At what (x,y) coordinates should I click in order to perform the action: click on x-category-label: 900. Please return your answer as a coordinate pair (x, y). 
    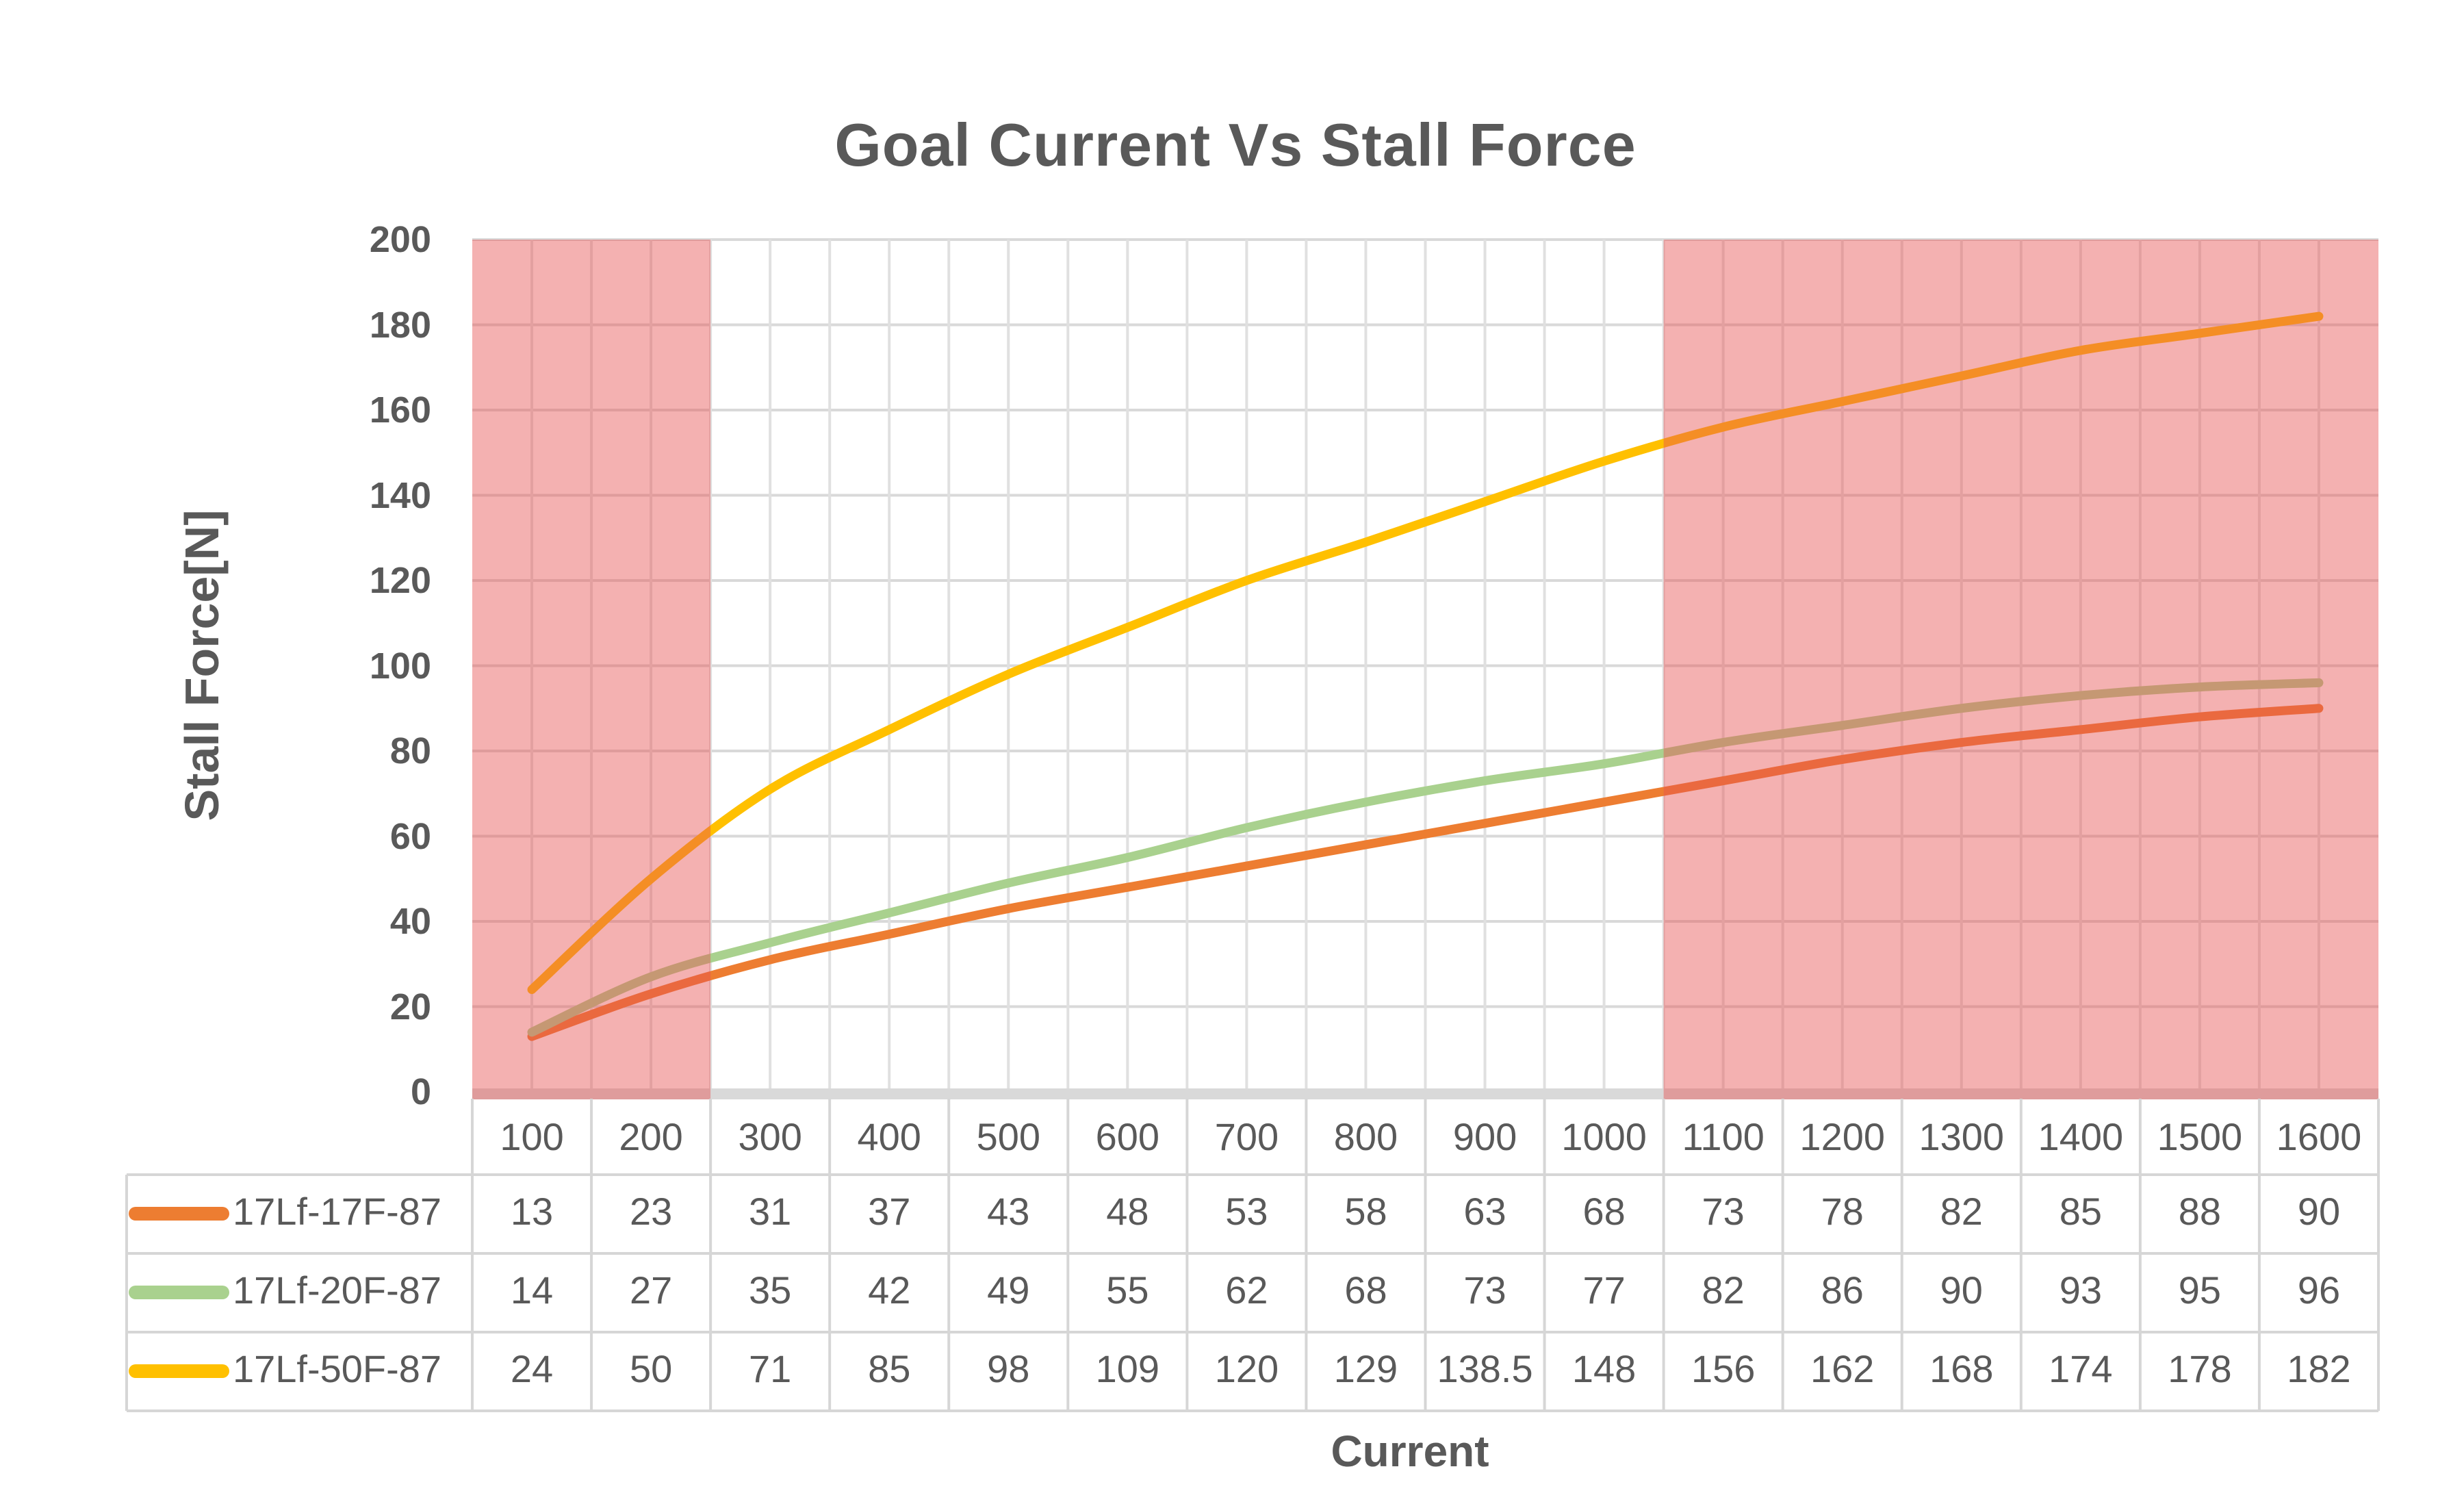
    Looking at the image, I should click on (1484, 1136).